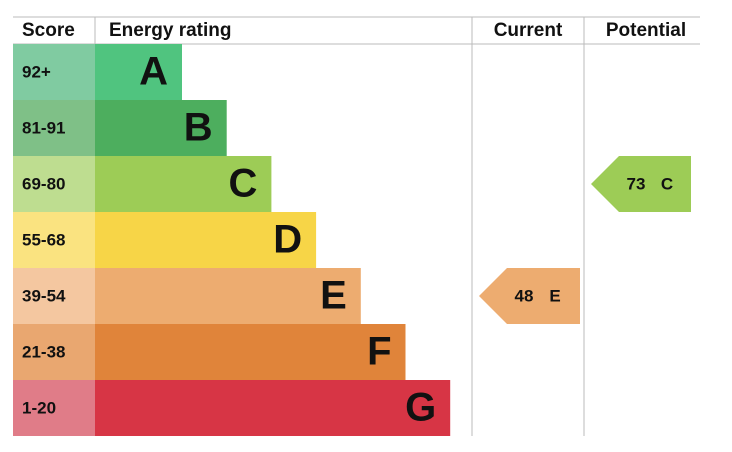  I want to click on header-current: Current, so click(528, 30).